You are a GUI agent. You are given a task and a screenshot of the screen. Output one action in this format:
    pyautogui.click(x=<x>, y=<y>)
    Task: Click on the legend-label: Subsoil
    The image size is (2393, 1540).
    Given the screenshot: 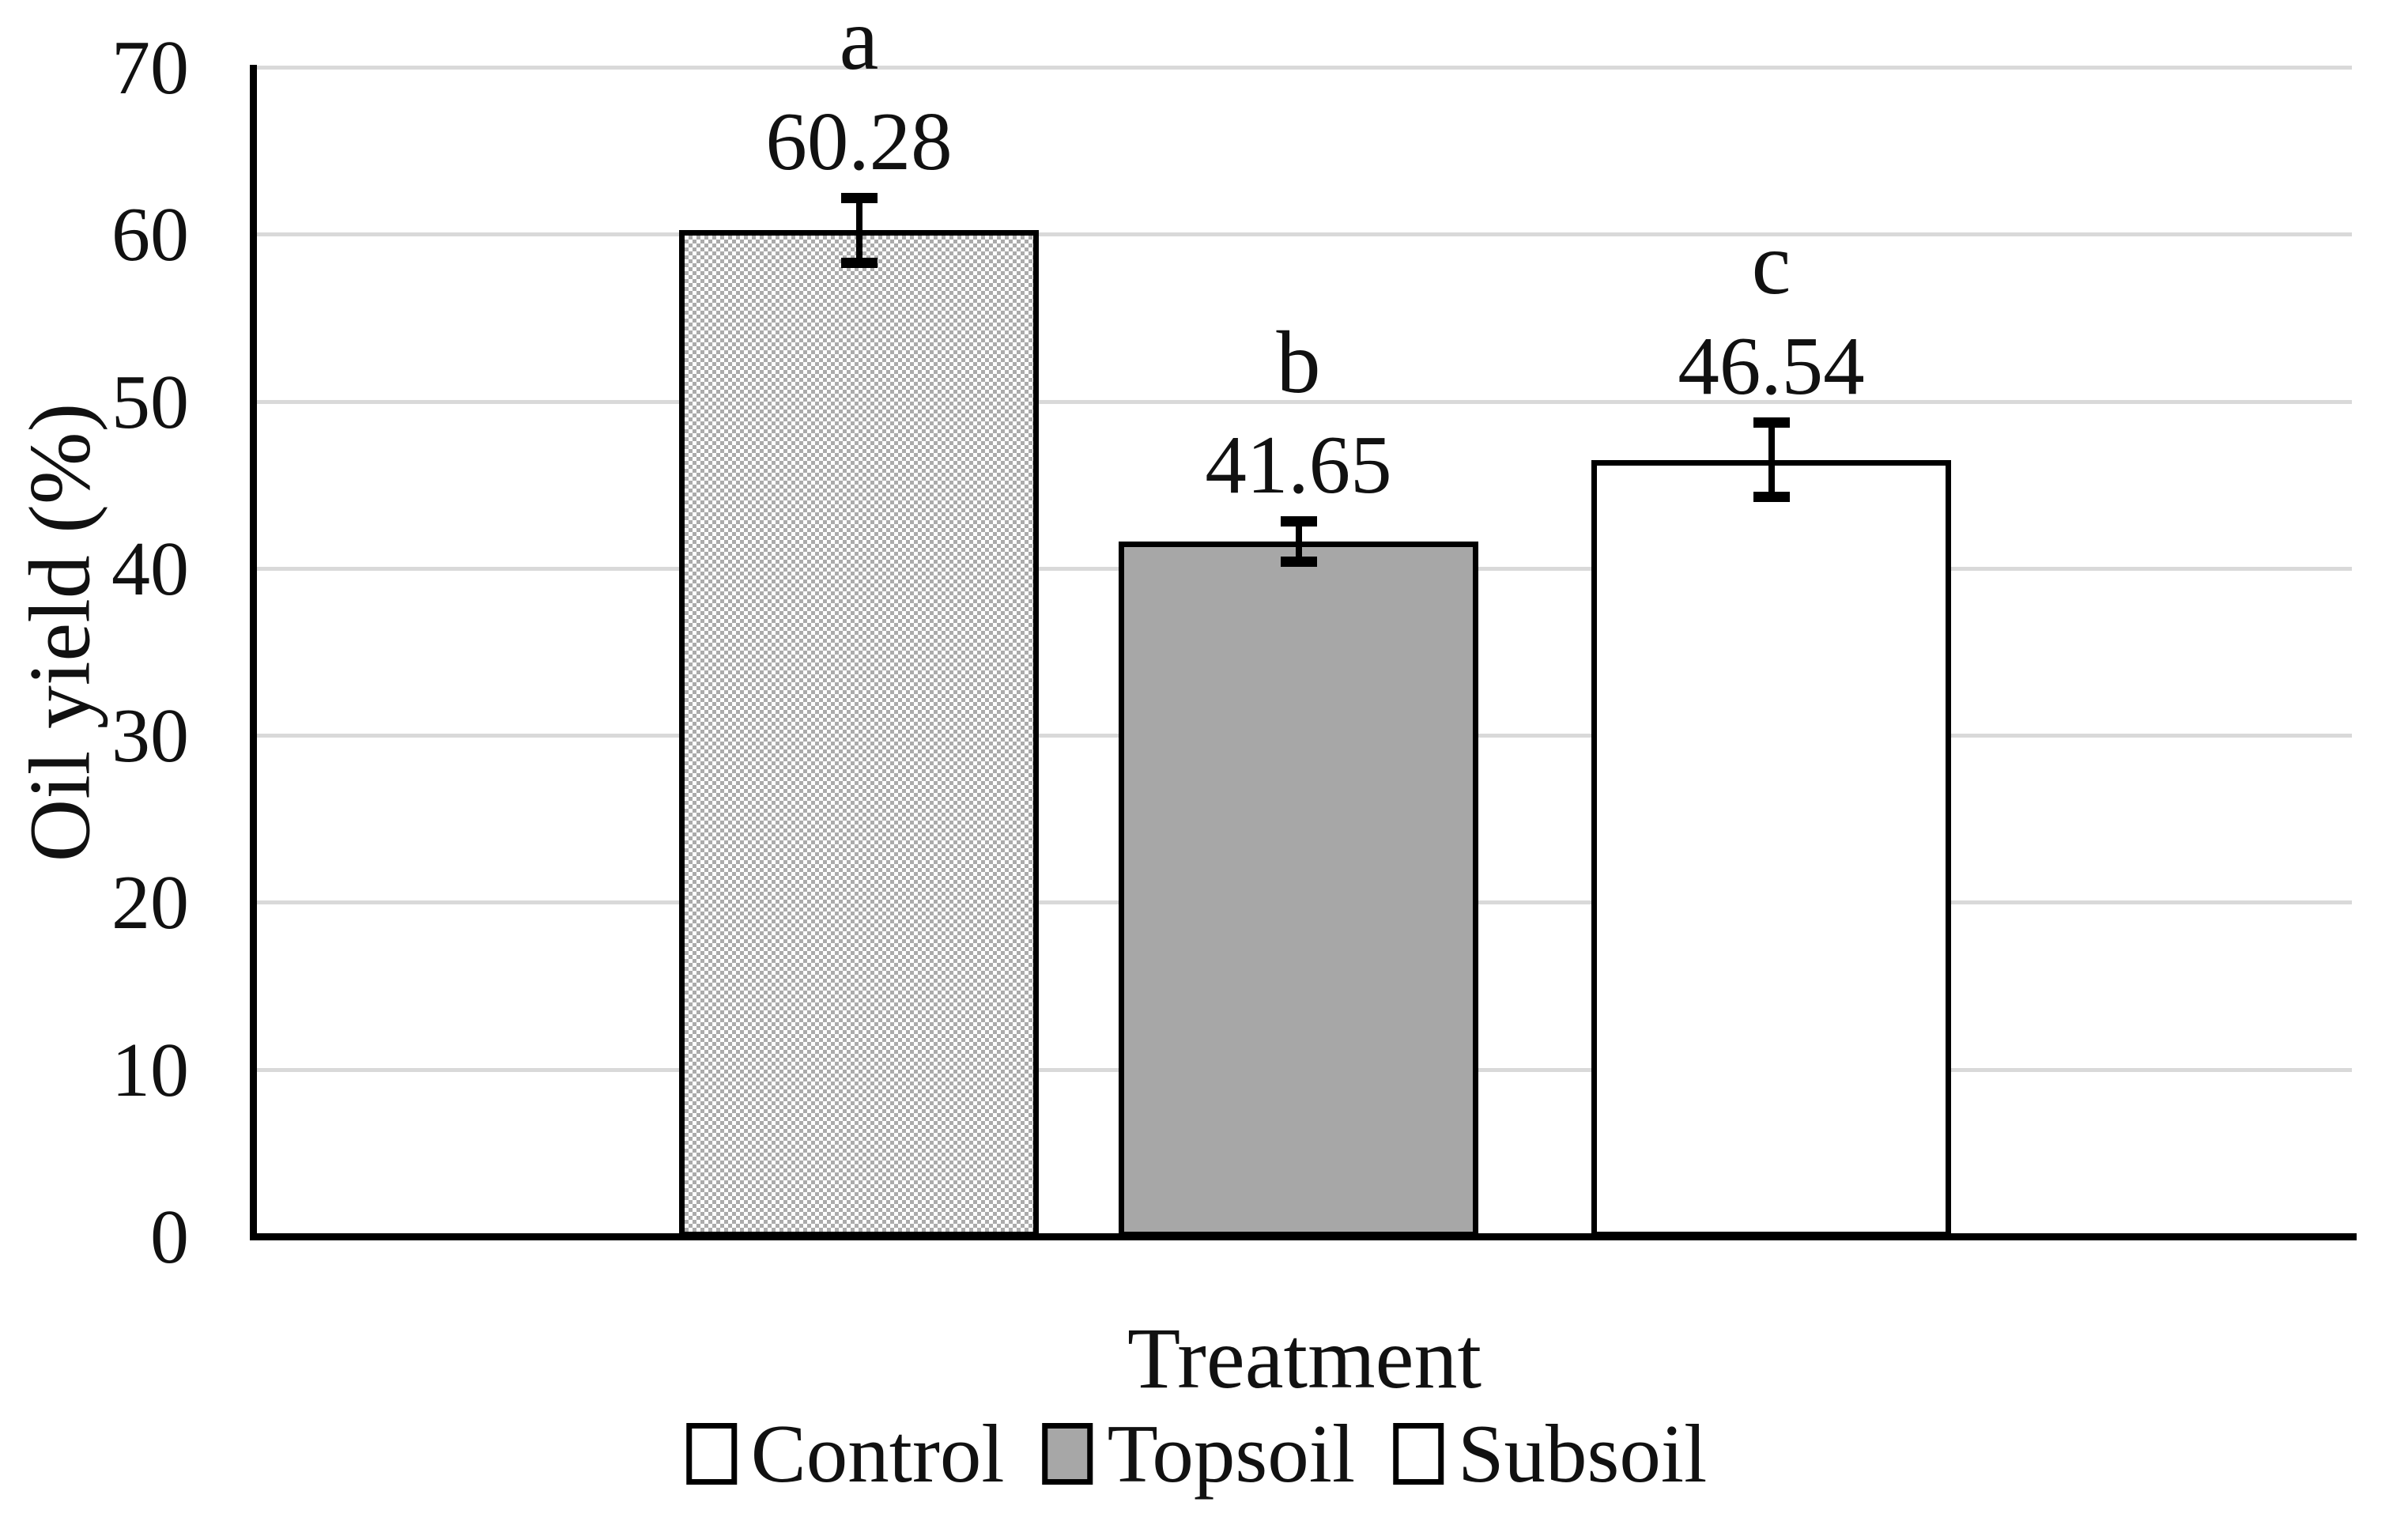 What is the action you would take?
    pyautogui.click(x=1583, y=1454)
    